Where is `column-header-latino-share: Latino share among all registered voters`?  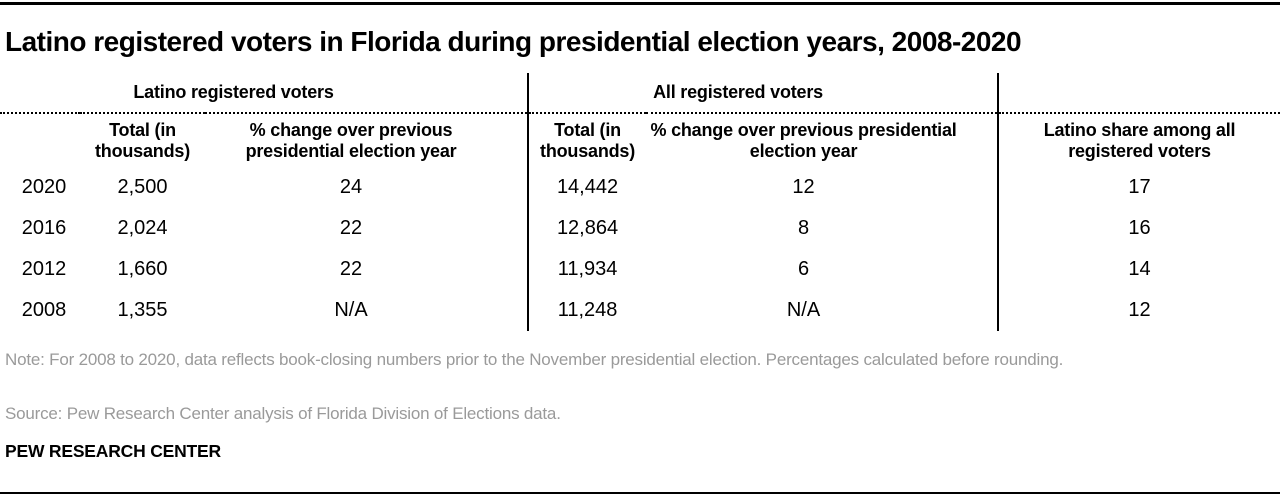
column-header-latino-share: Latino share among all registered voters is located at coordinates (1138, 140).